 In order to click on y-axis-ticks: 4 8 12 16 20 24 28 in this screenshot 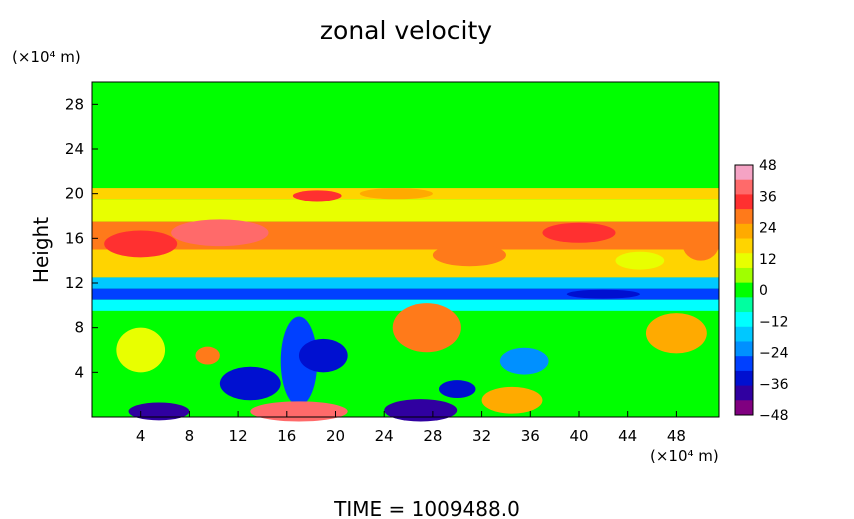, I will do `click(81, 238)`.